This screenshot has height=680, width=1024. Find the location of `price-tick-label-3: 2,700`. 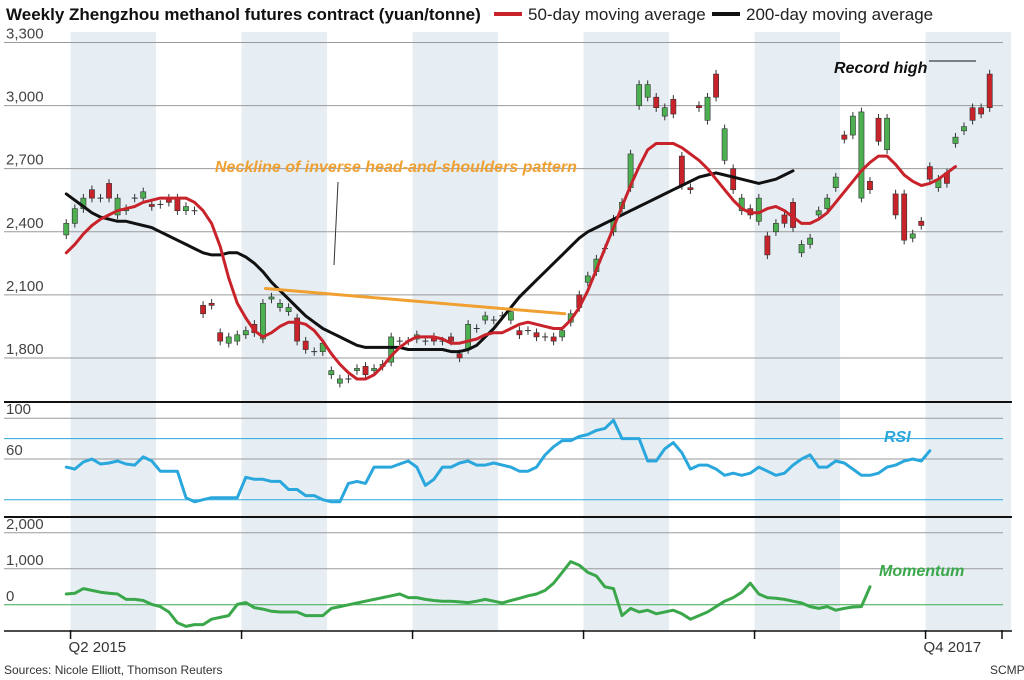

price-tick-label-3: 2,700 is located at coordinates (25, 160).